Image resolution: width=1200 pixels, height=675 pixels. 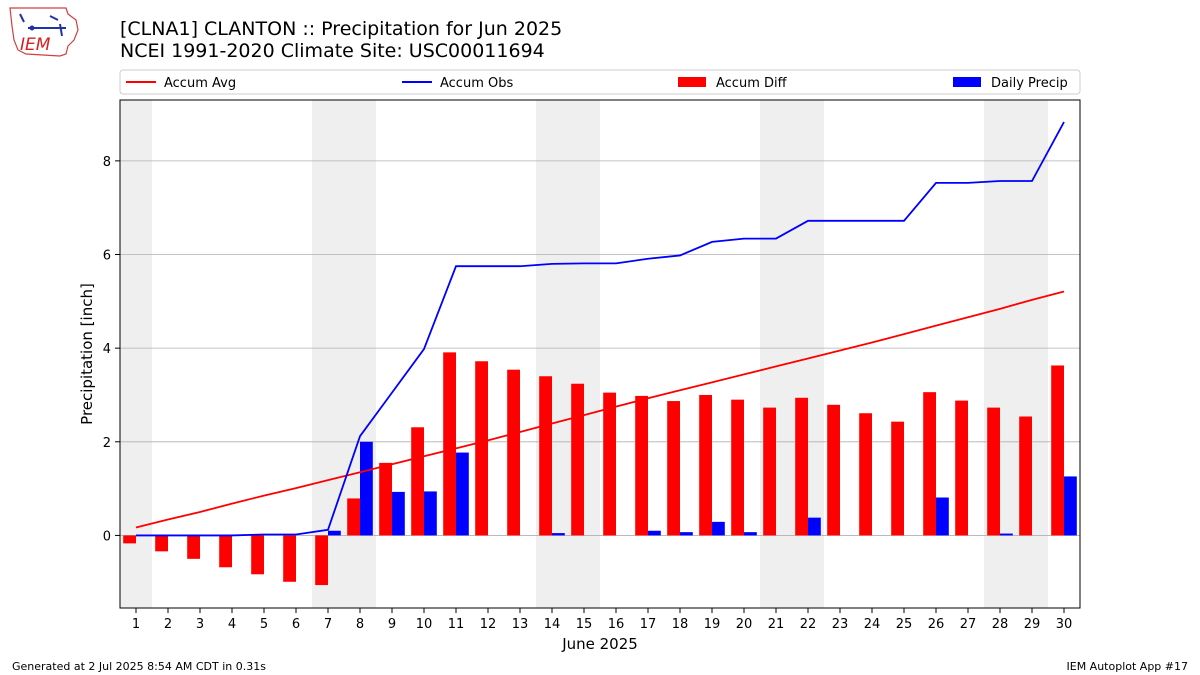 What do you see at coordinates (111, 349) in the screenshot?
I see `y-ticks: 0 2 4 6 8` at bounding box center [111, 349].